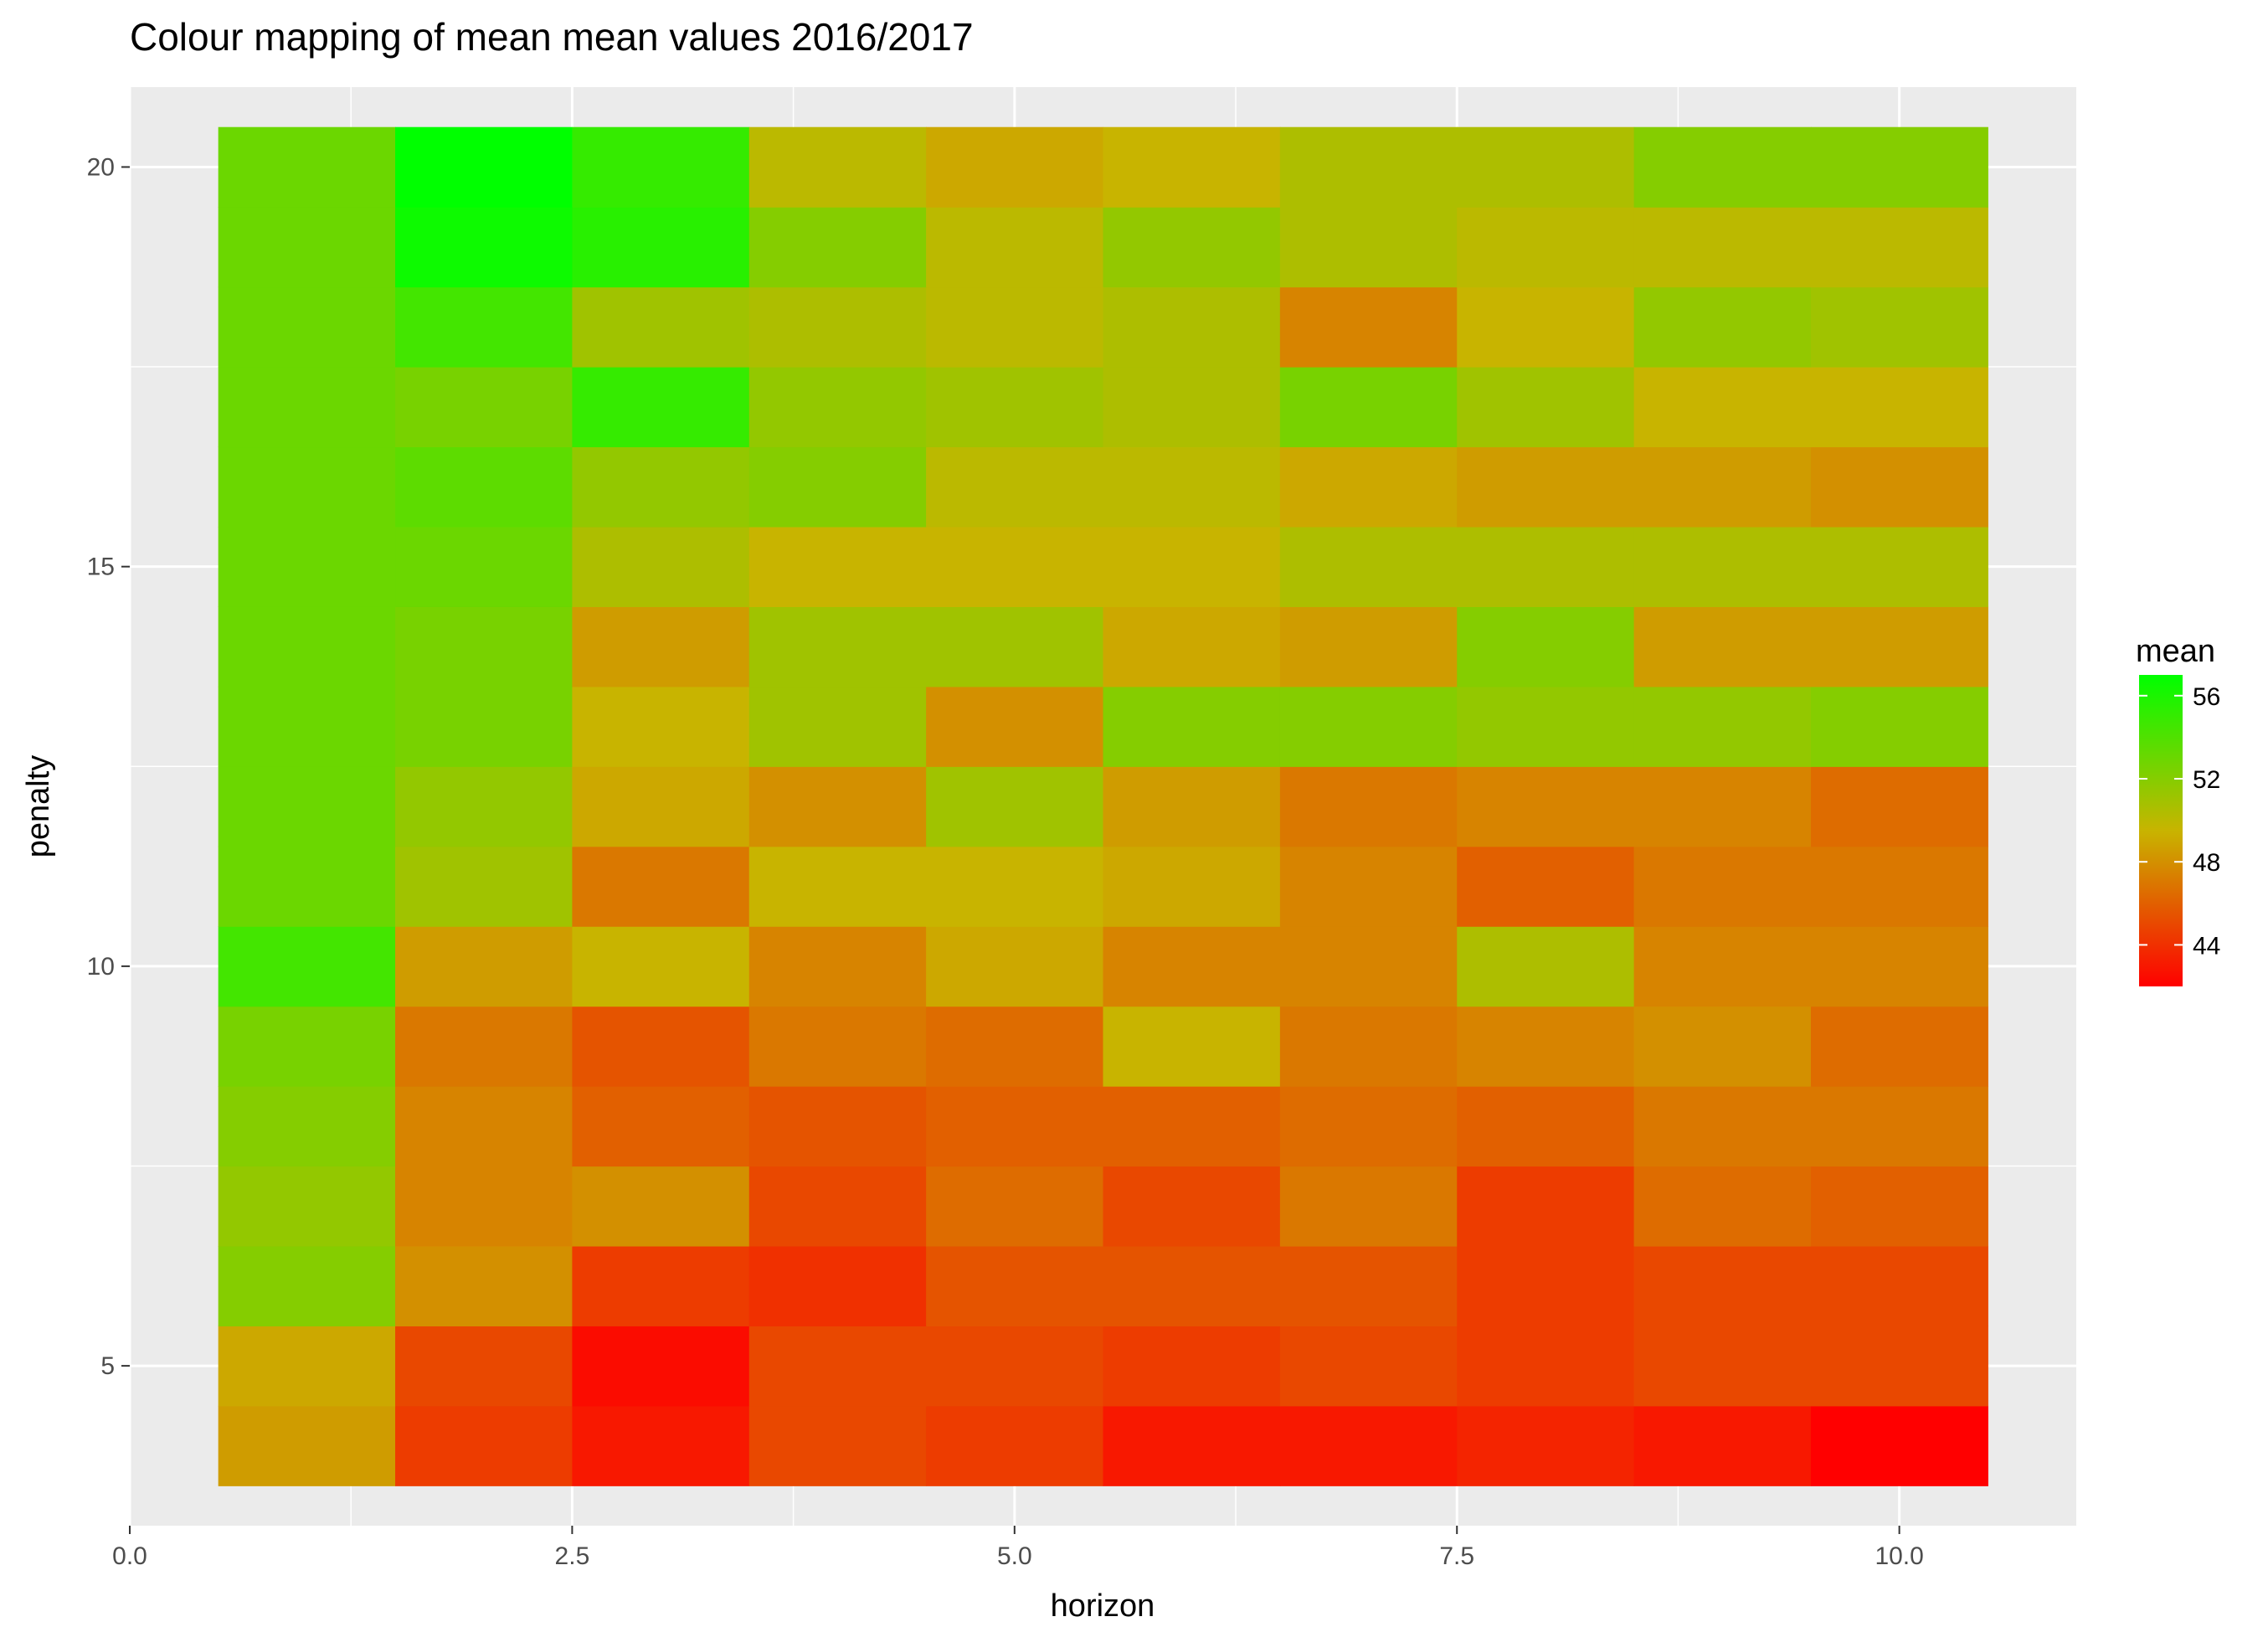 The height and width of the screenshot is (1627, 2268). What do you see at coordinates (2206, 780) in the screenshot?
I see `legend-tick-label: 52` at bounding box center [2206, 780].